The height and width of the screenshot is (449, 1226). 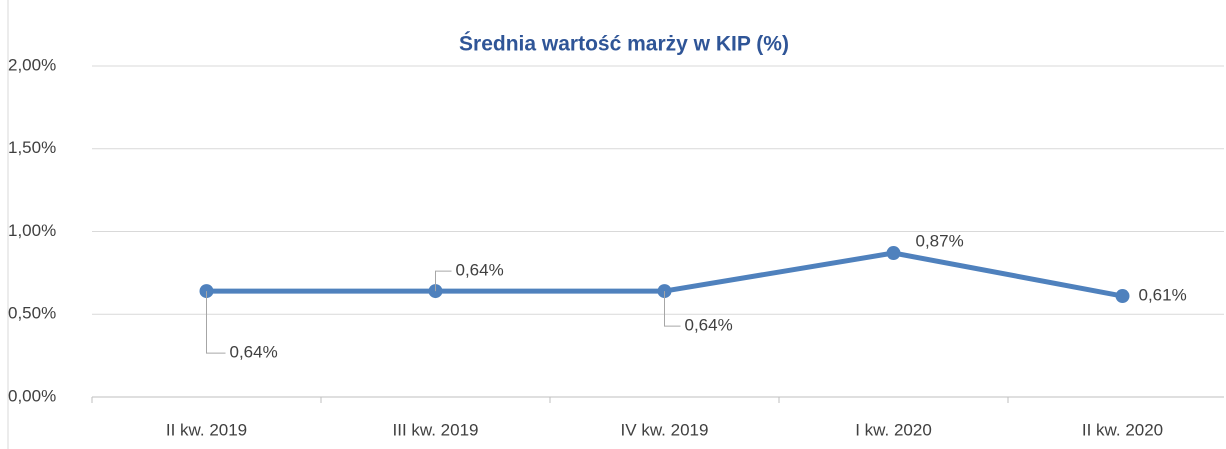 I want to click on x-tick-label: I kw. 2020, so click(x=893, y=429).